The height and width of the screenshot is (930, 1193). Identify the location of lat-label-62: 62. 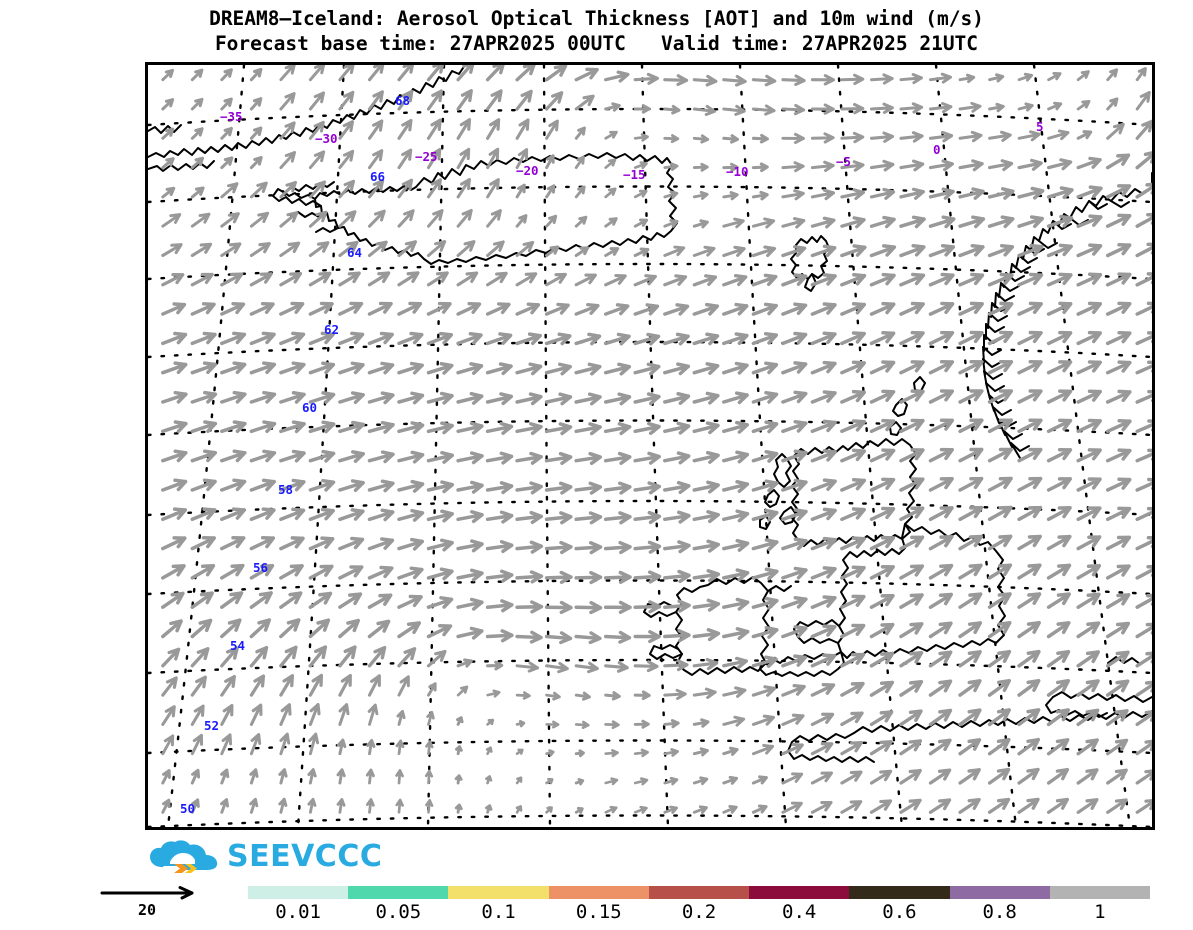
(332, 329).